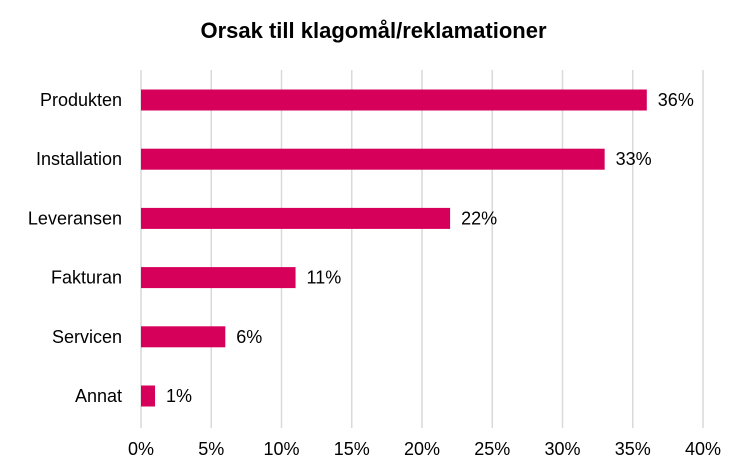 The image size is (747, 475). Describe the element at coordinates (373, 30) in the screenshot. I see `chart-title: Orsak till klagomål/reklamationer` at that location.